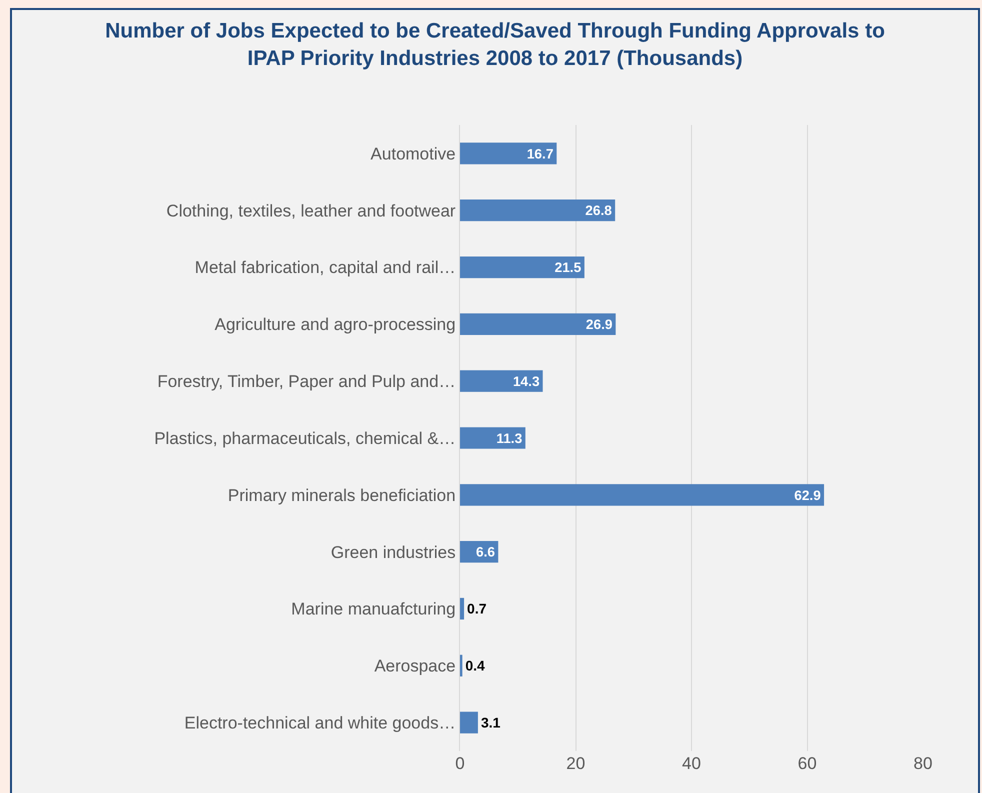 Image resolution: width=982 pixels, height=793 pixels. I want to click on x-tick-label: 80, so click(923, 763).